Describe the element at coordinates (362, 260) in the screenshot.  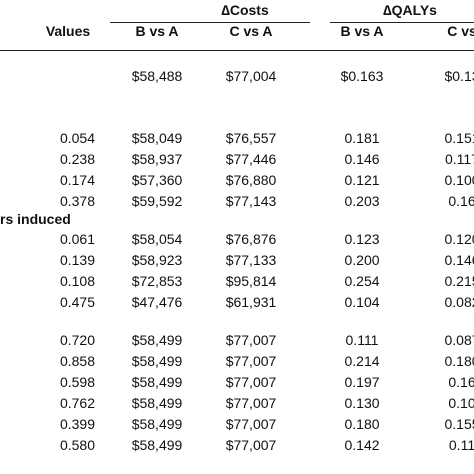
I see `cell: 0.200` at that location.